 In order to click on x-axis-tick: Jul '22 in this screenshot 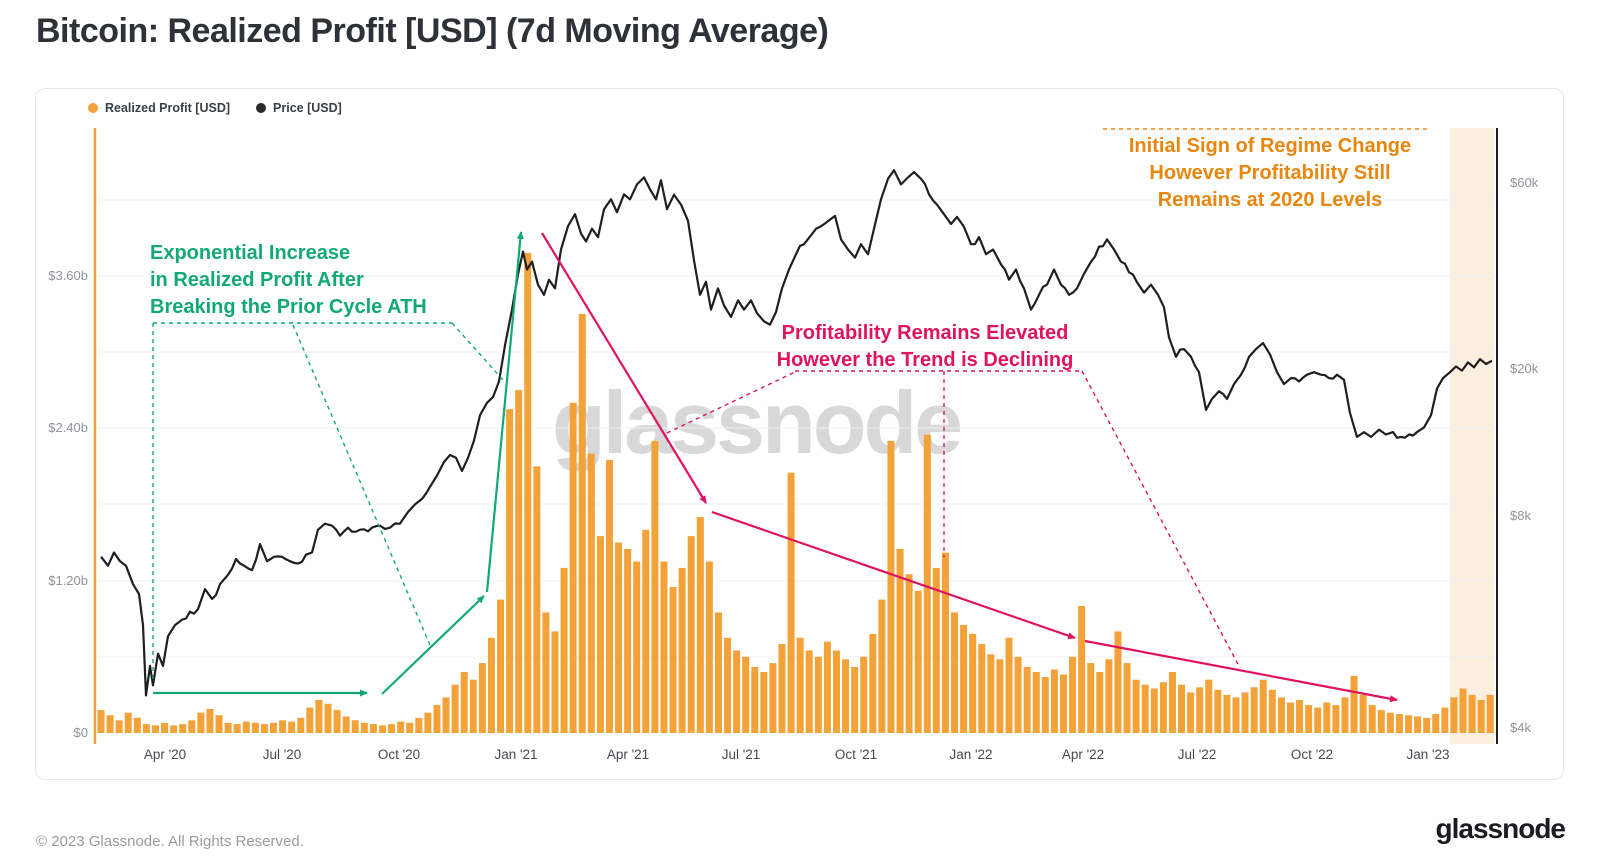, I will do `click(1197, 754)`.